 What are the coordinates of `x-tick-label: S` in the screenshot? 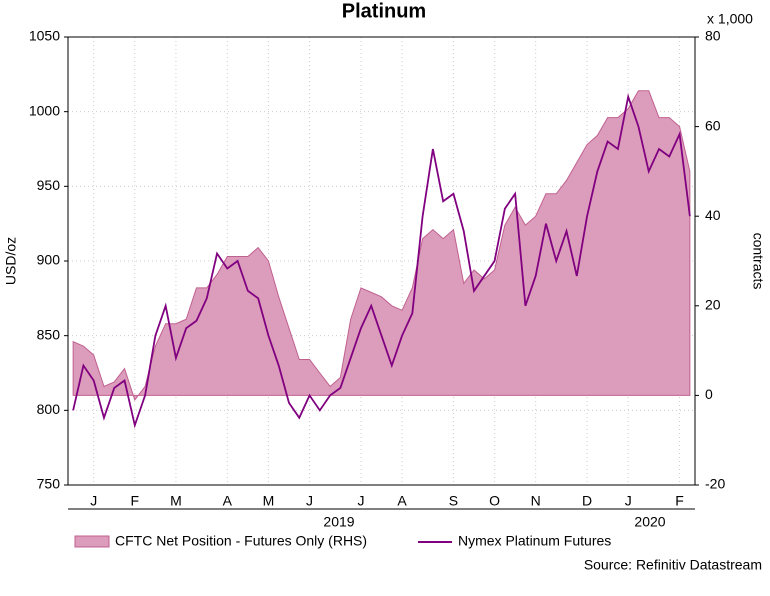 It's located at (453, 501).